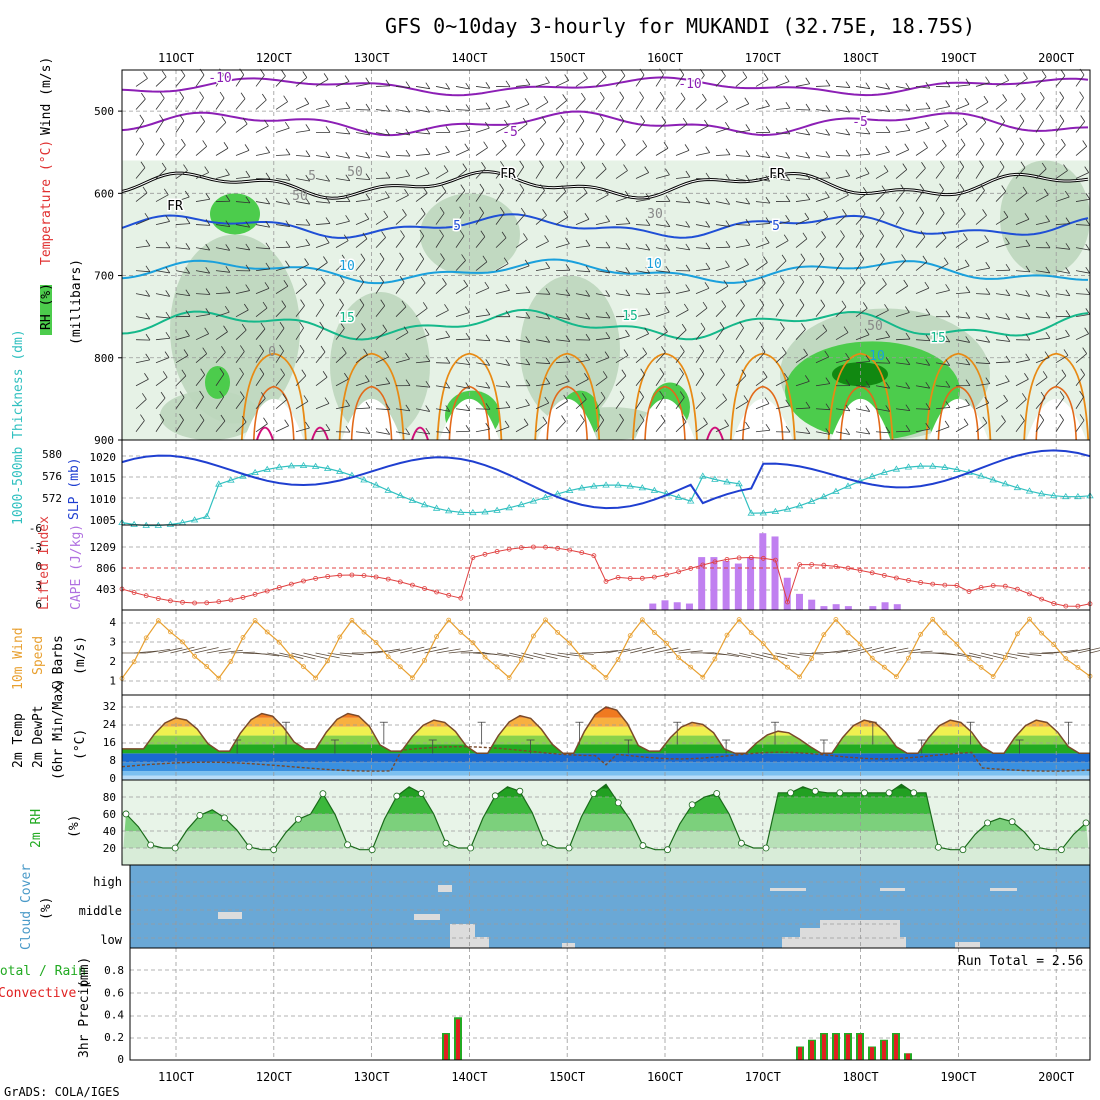 The height and width of the screenshot is (1100, 1100). Describe the element at coordinates (120, 1059) in the screenshot. I see `precip-y-tick: 0` at that location.